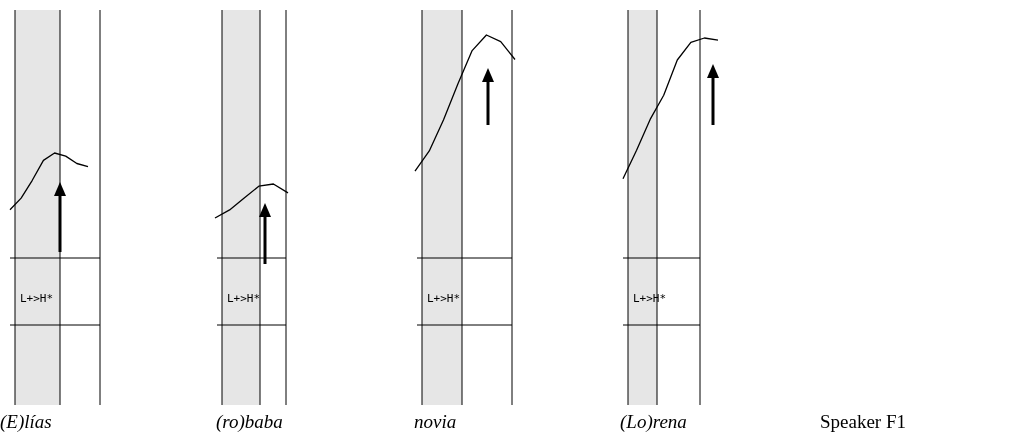 This screenshot has width=1021, height=440. I want to click on text: Speaker F1, so click(863, 421).